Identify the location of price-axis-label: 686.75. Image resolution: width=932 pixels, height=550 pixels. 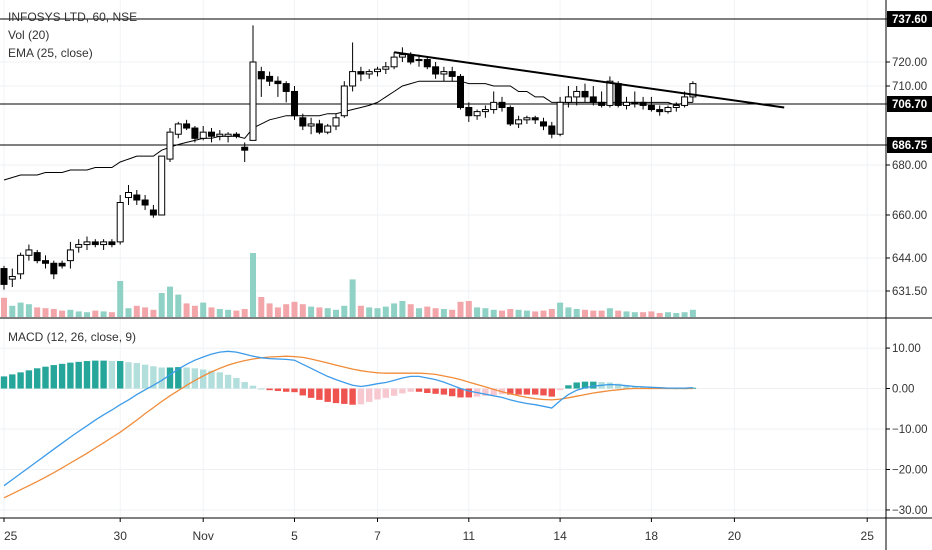
(910, 146).